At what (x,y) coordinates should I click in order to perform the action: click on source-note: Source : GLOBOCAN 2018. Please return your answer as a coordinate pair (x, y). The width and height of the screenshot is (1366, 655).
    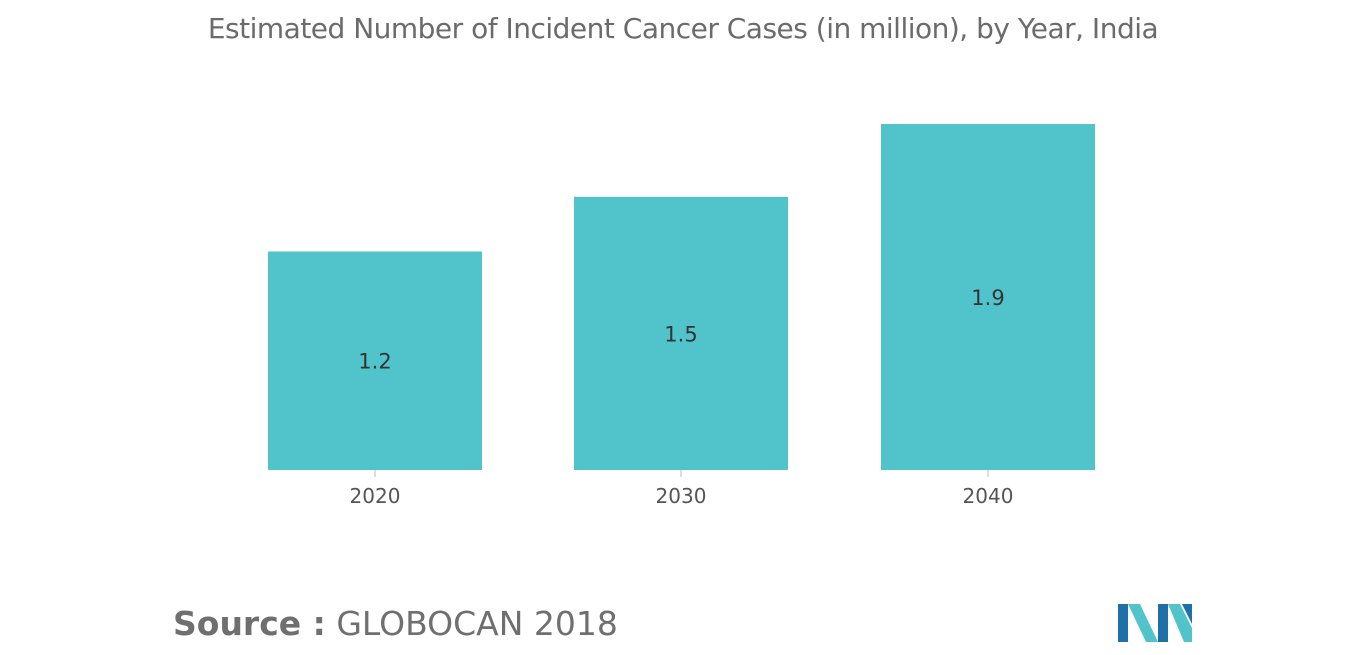
    Looking at the image, I should click on (395, 623).